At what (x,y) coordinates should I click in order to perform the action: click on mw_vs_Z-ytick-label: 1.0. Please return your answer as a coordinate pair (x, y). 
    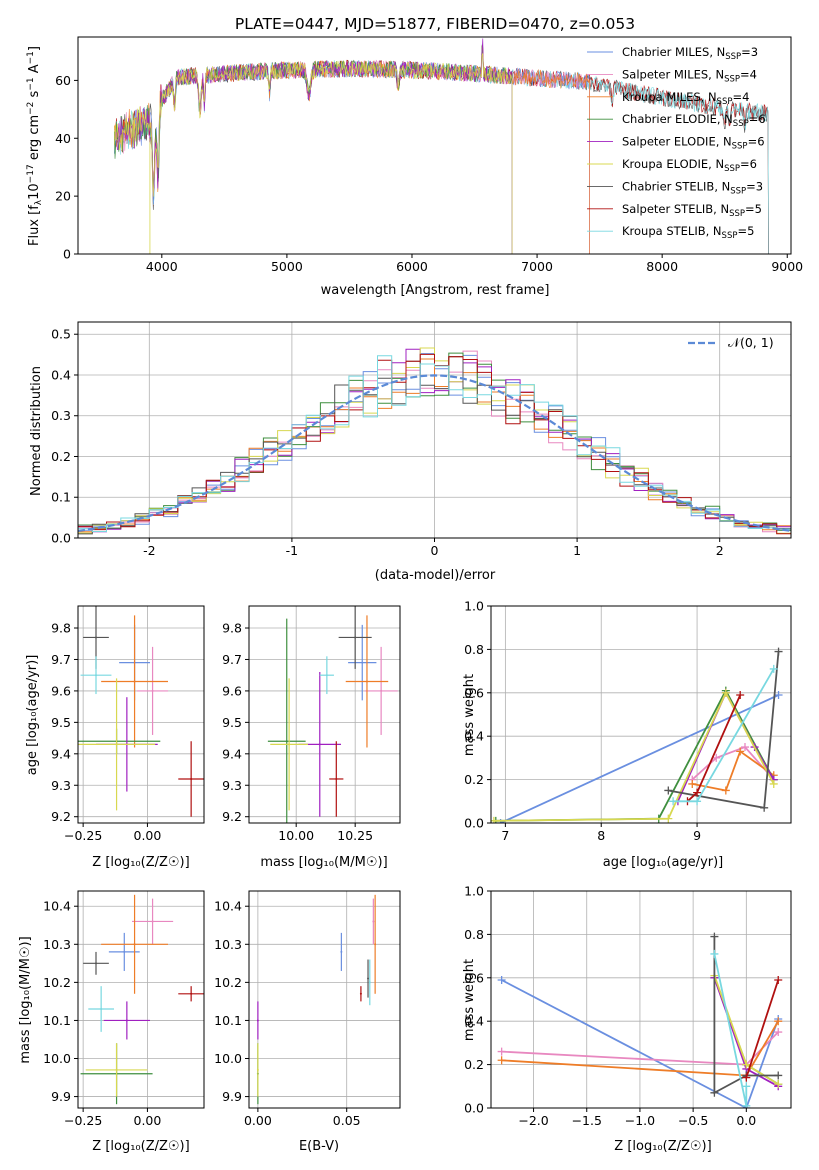
    Looking at the image, I should click on (474, 891).